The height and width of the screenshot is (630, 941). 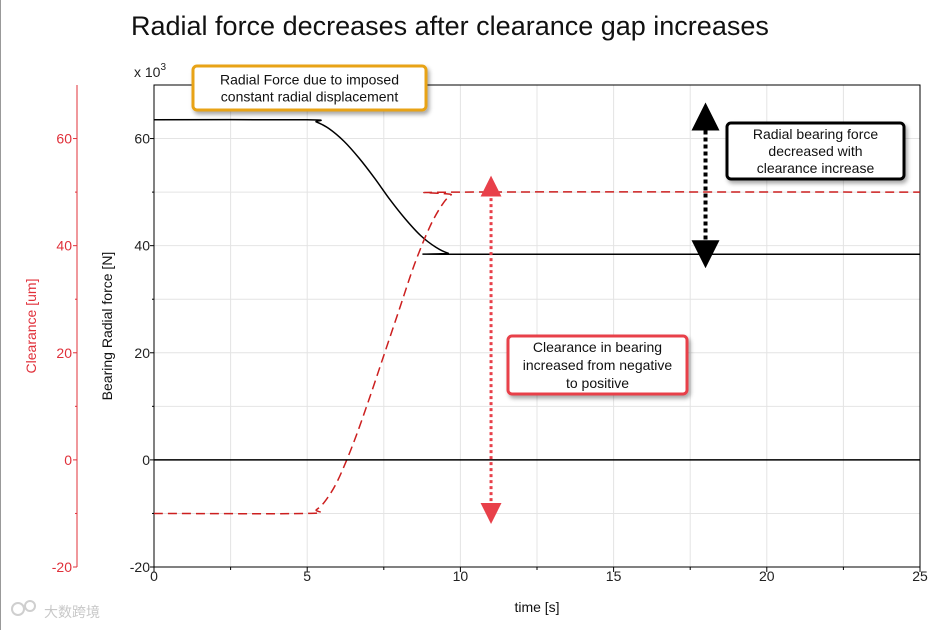 What do you see at coordinates (816, 168) in the screenshot?
I see `annotation-text-bearing: clearance increase` at bounding box center [816, 168].